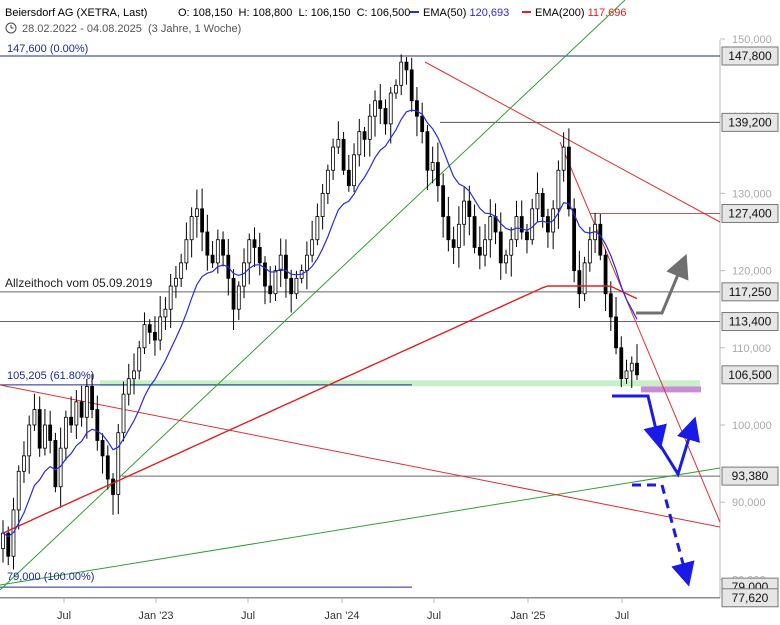  I want to click on price-box-label: 147,800, so click(750, 56).